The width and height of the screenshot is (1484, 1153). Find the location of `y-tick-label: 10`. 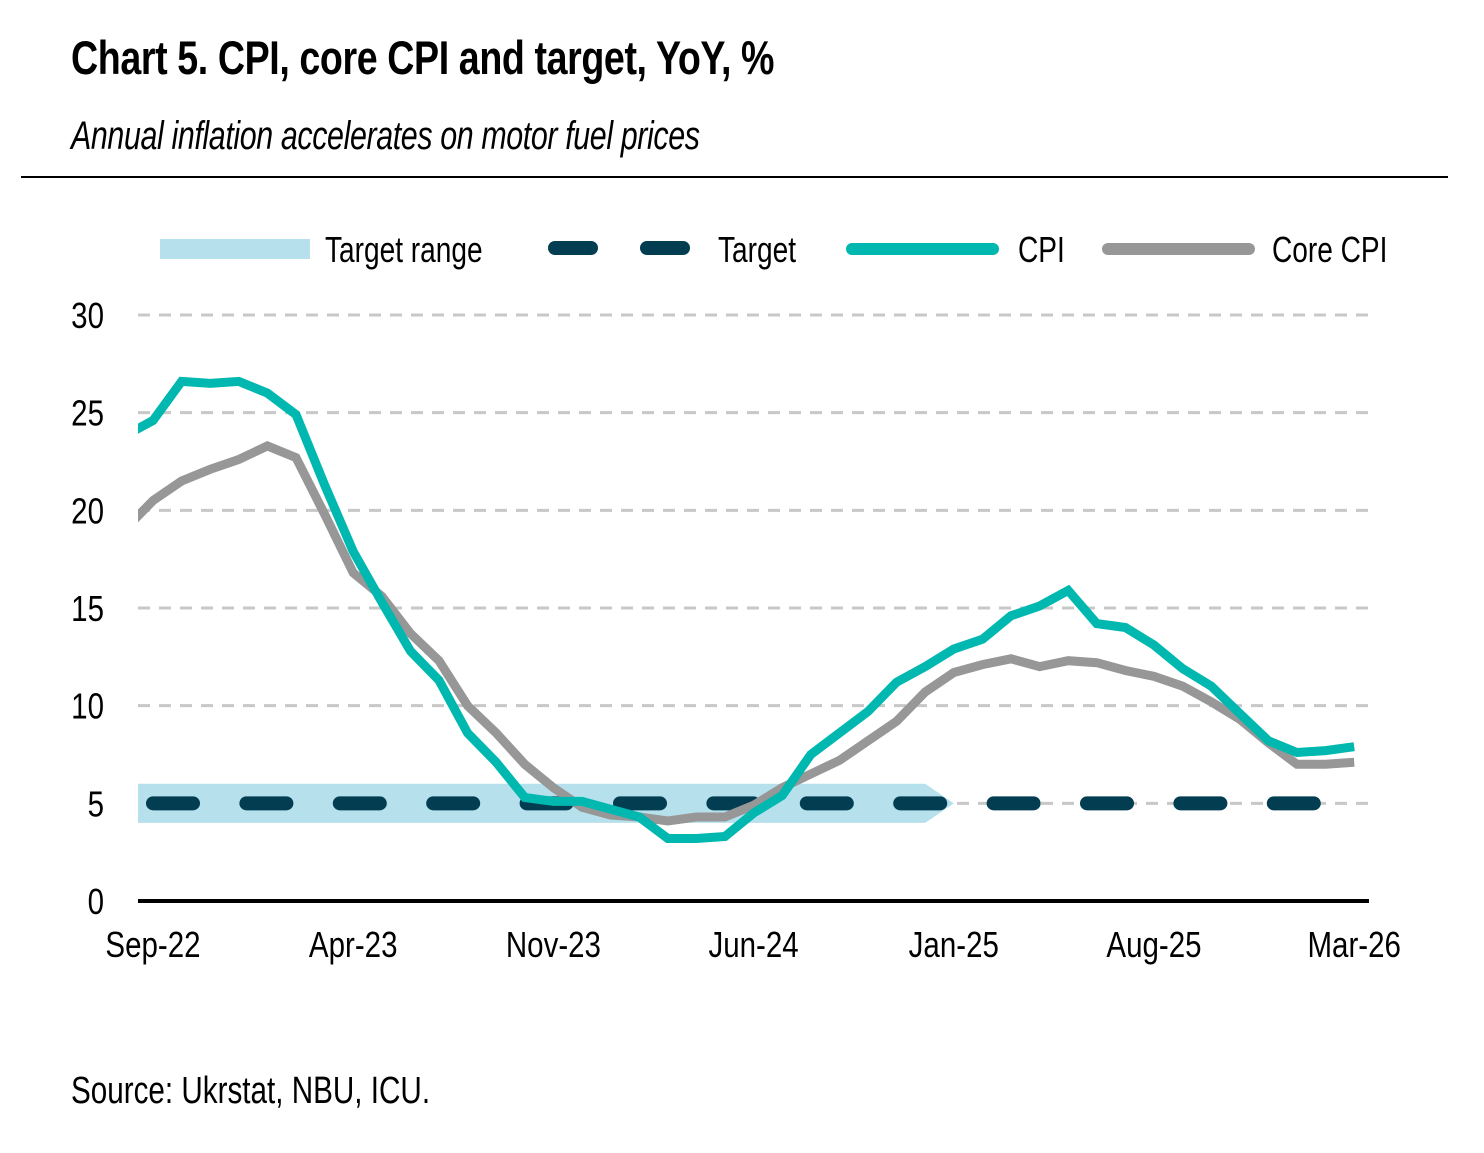

y-tick-label: 10 is located at coordinates (87, 706).